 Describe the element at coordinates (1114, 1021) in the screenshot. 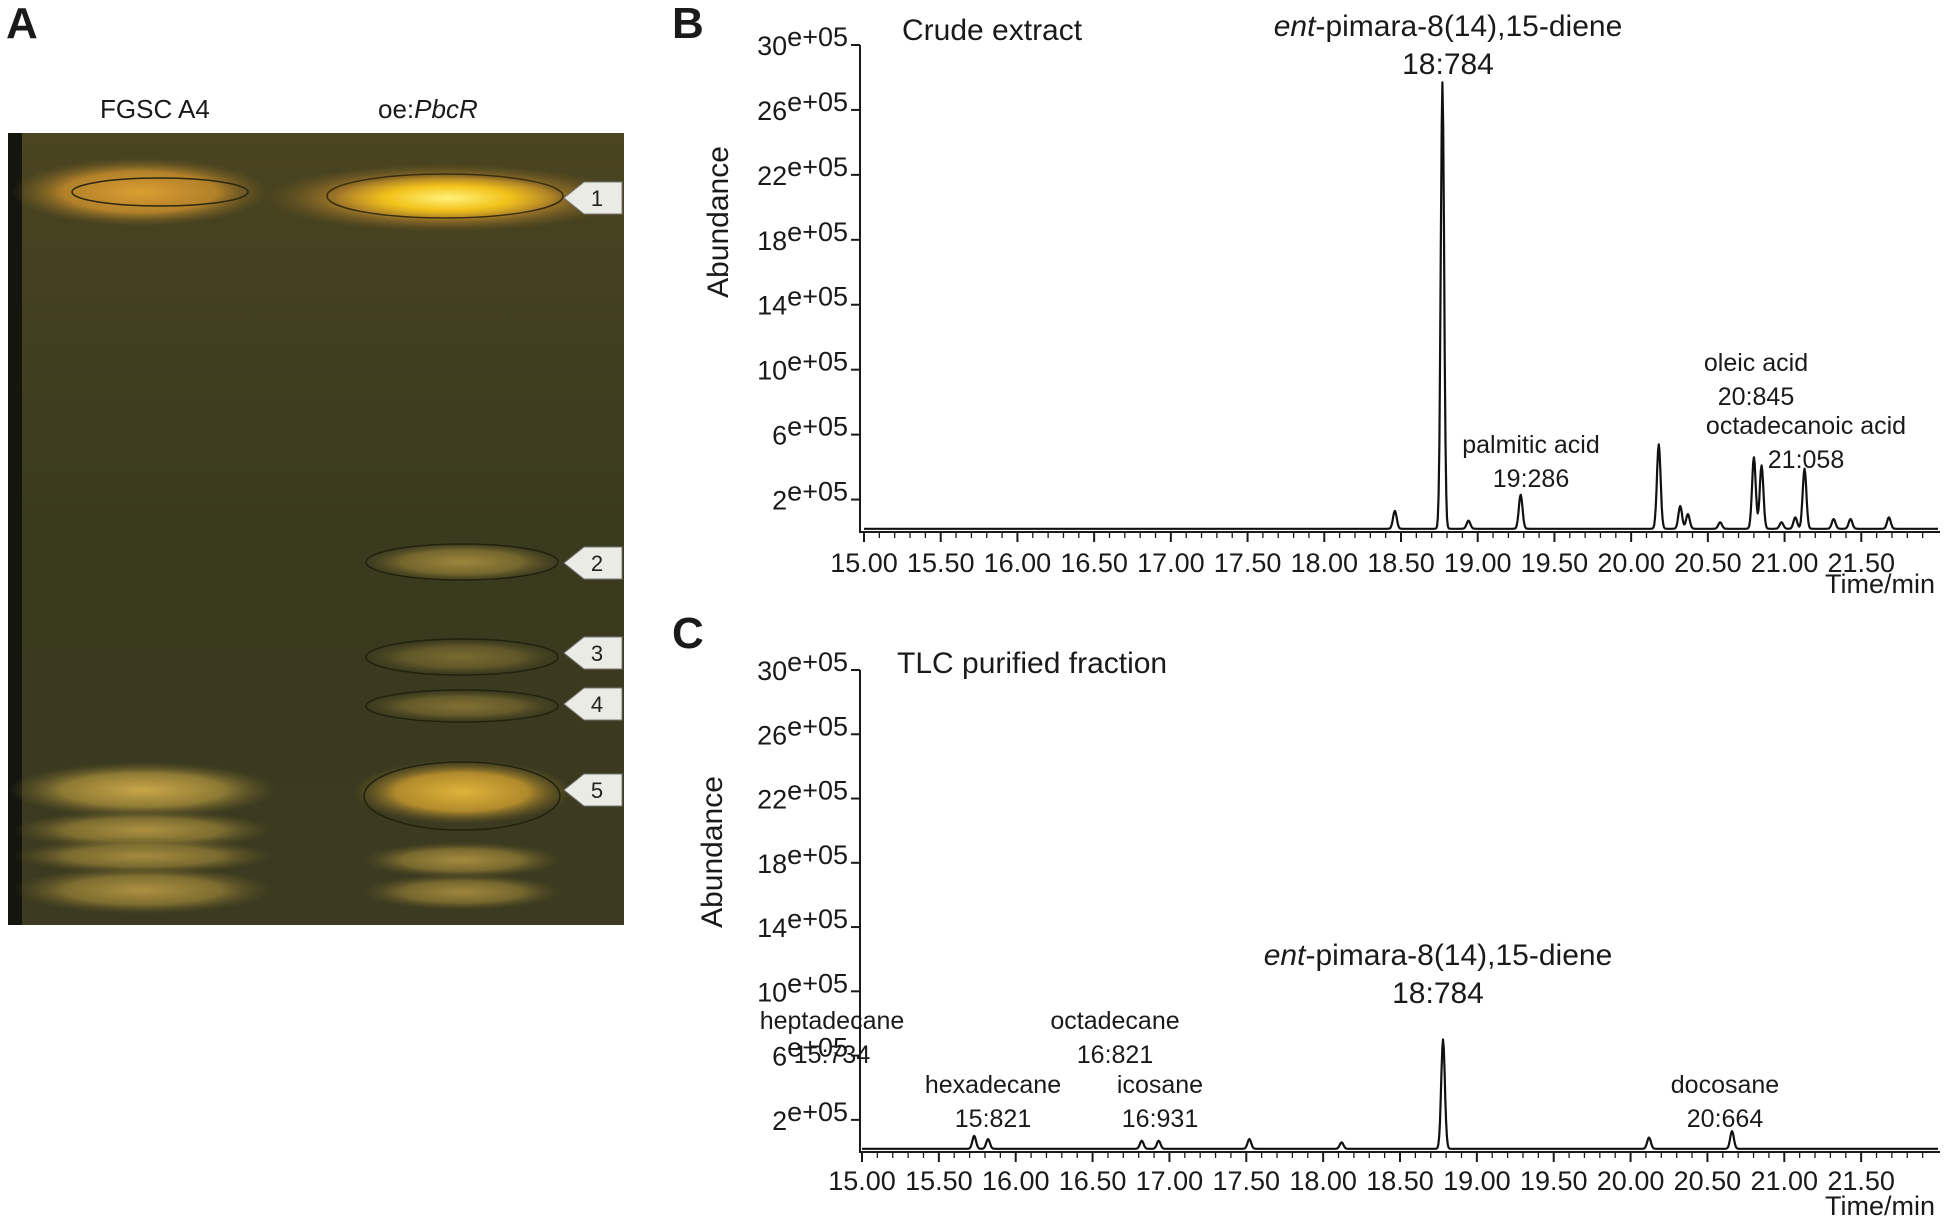

I see `chart-c-annotation-octadecane: octadecane` at that location.